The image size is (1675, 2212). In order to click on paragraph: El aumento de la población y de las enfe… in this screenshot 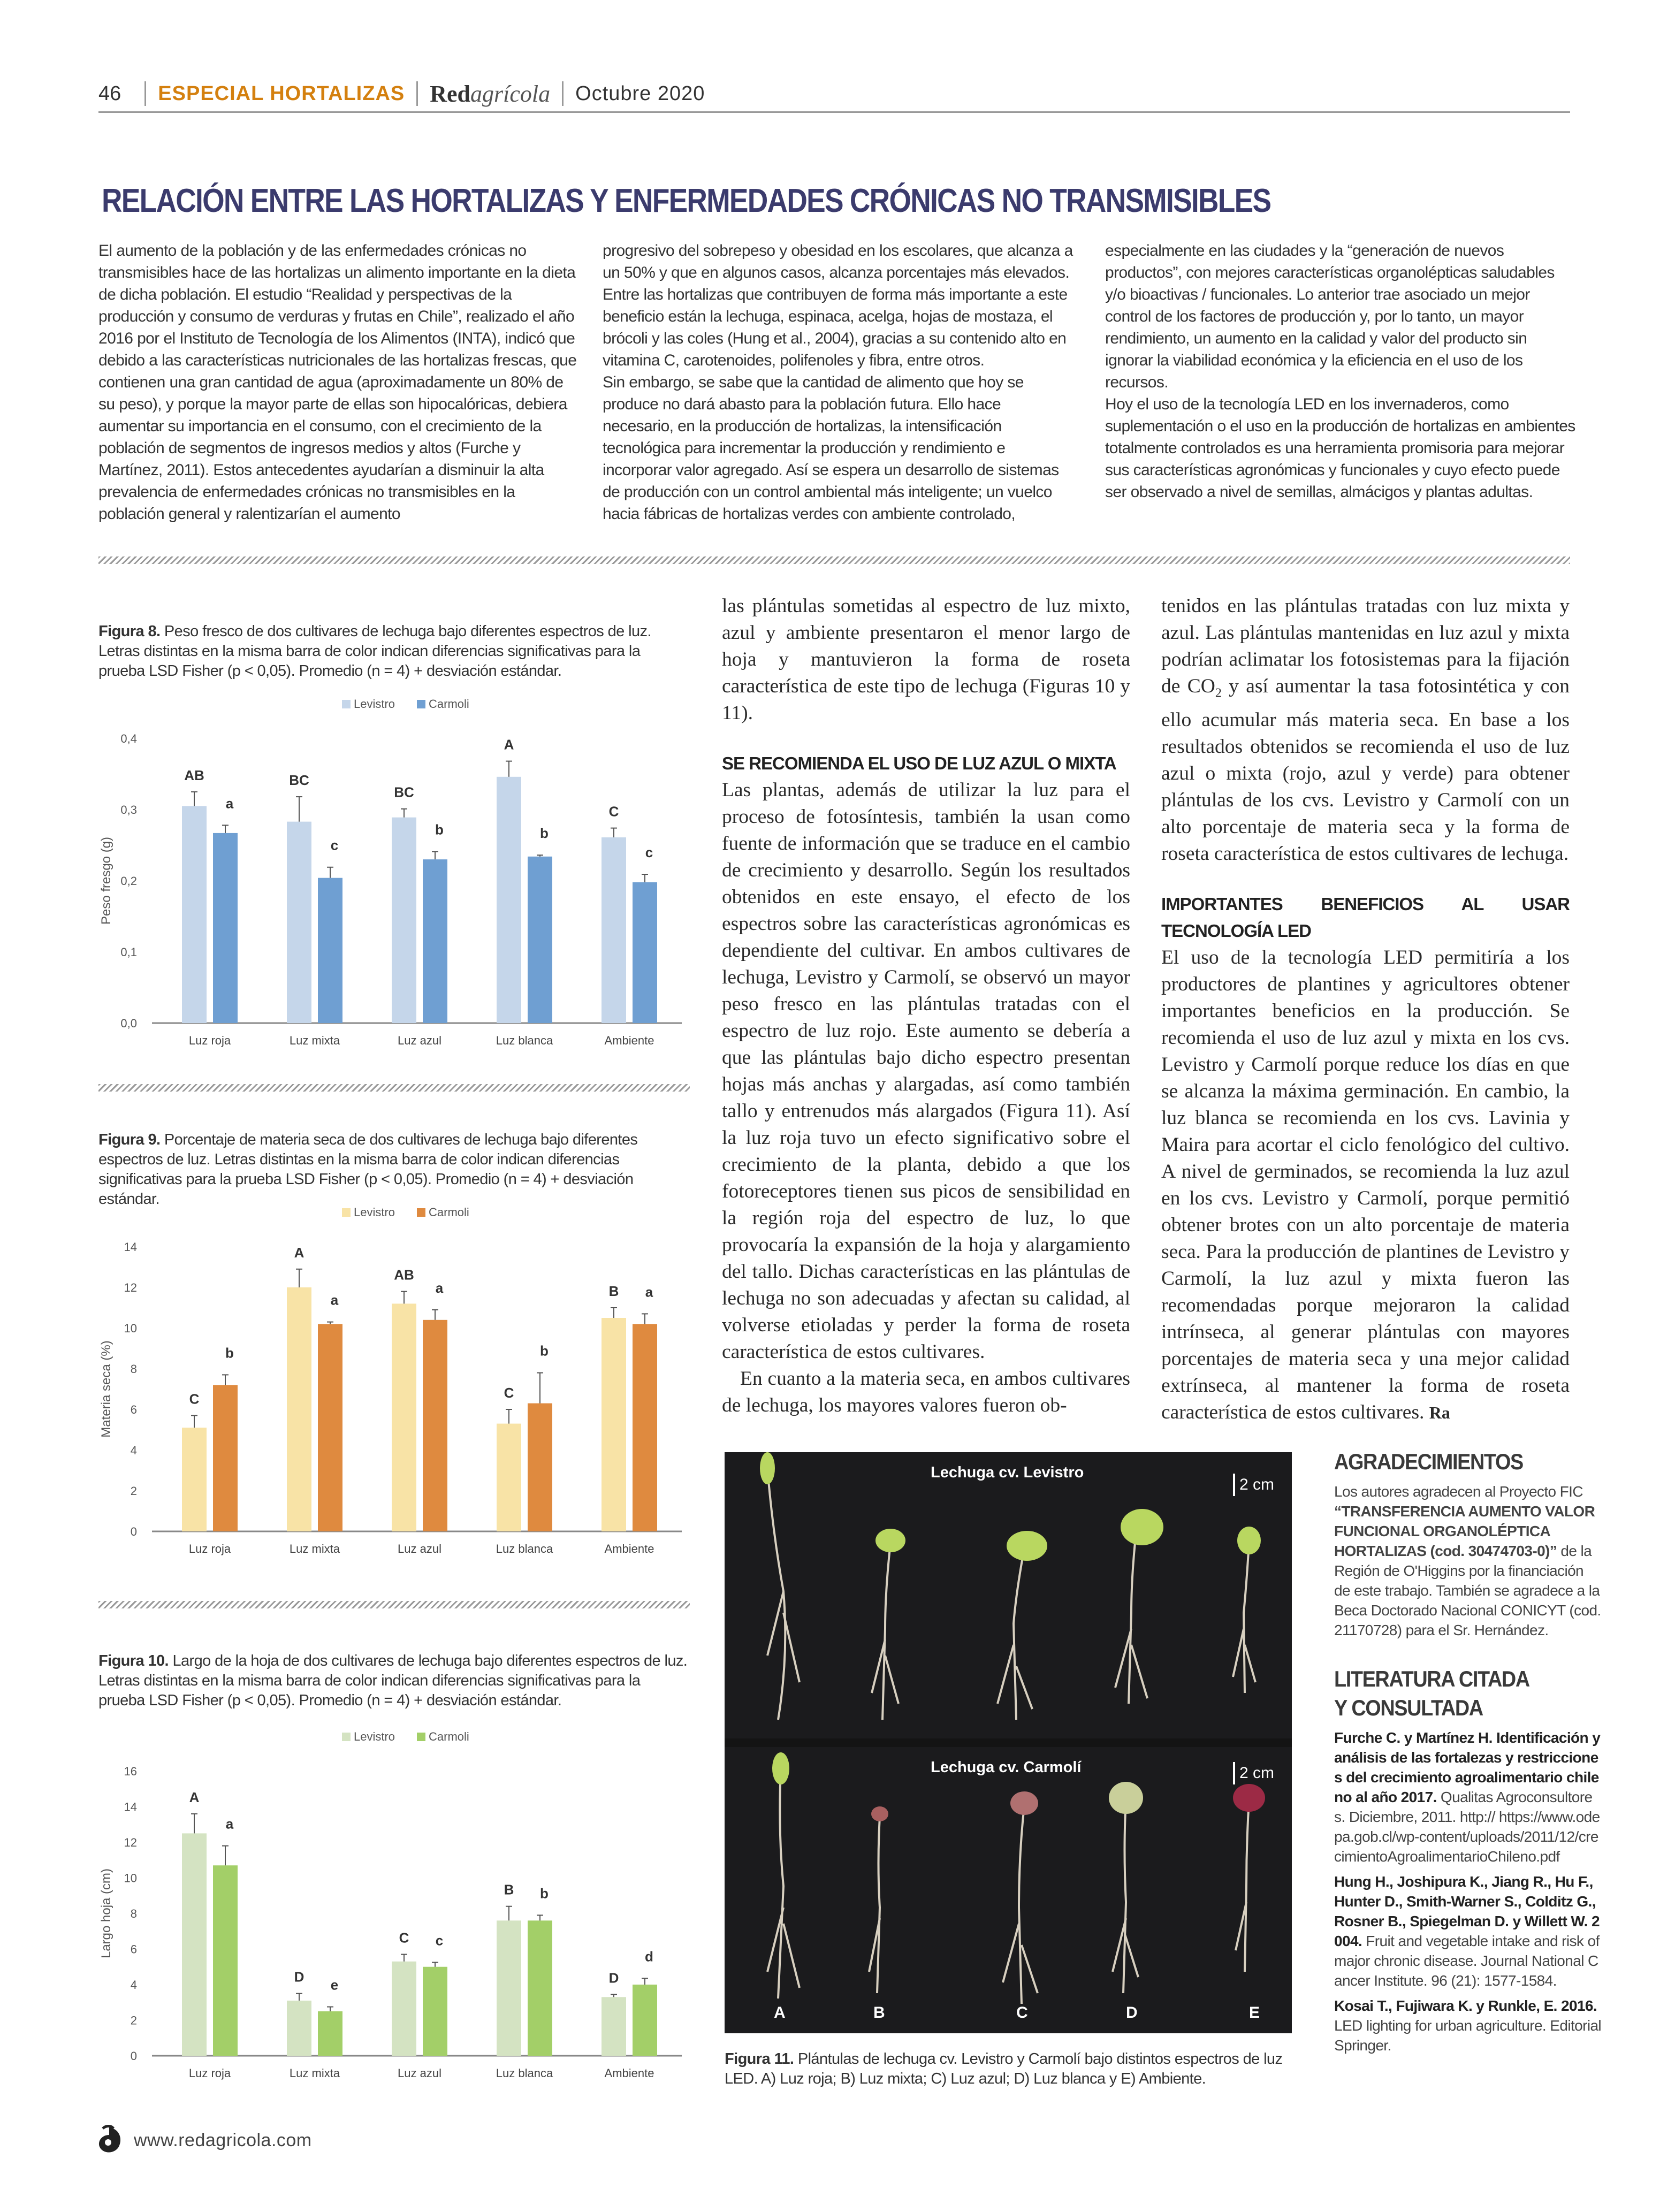, I will do `click(337, 383)`.